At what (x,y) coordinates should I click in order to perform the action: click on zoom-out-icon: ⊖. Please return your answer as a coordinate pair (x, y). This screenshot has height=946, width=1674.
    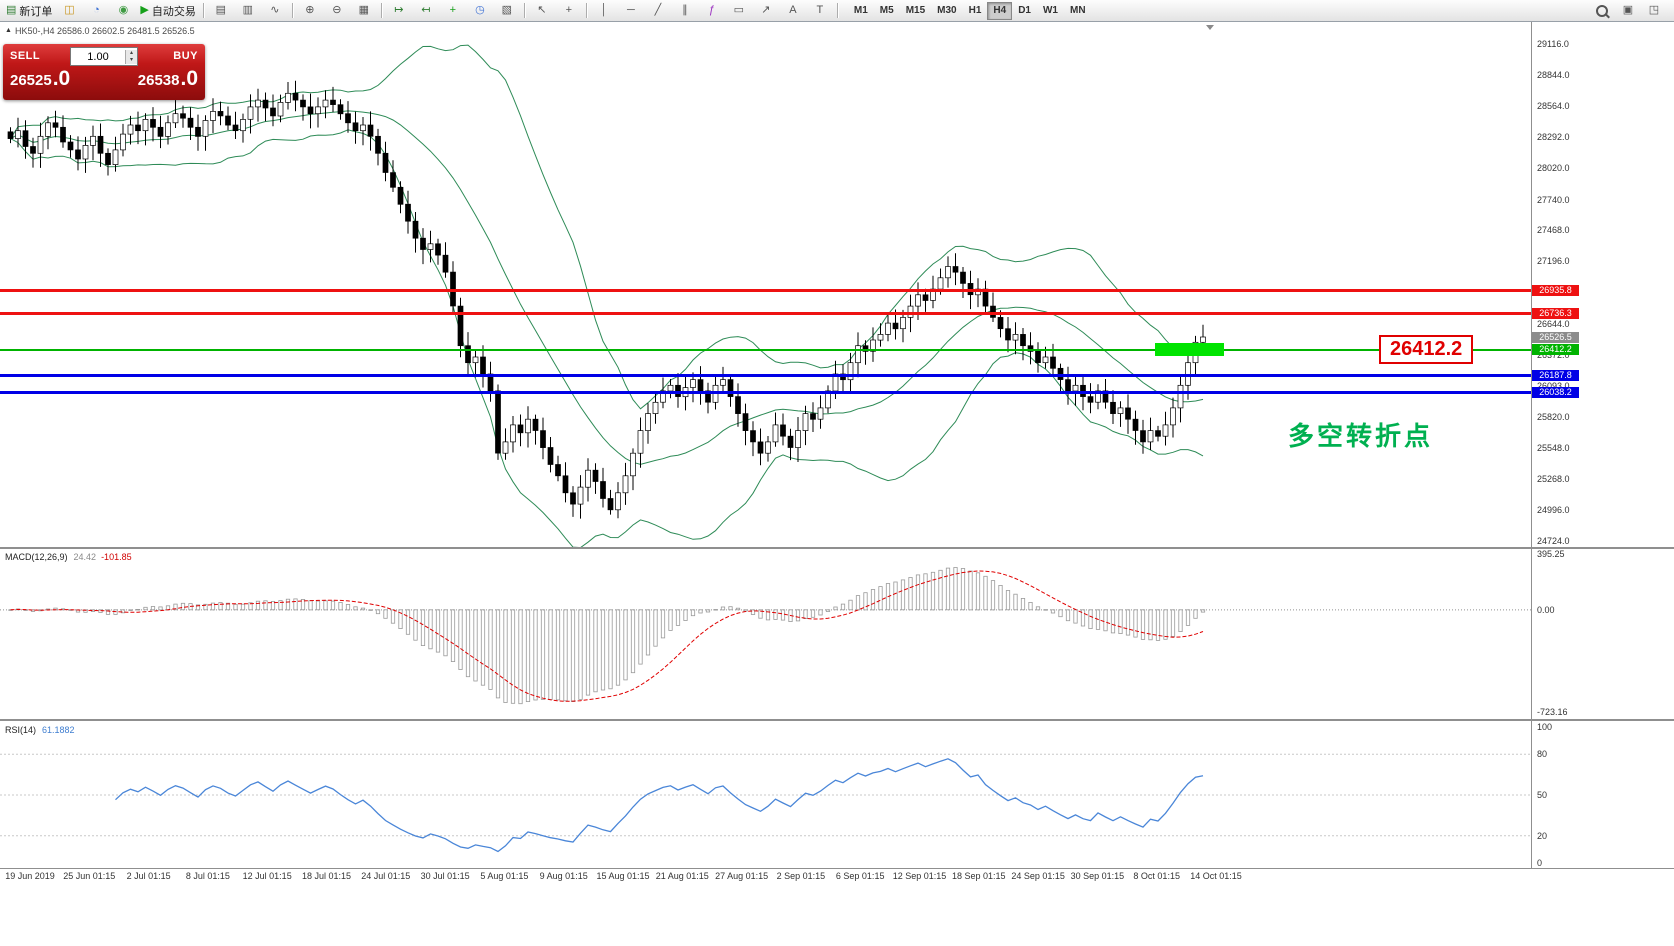
    Looking at the image, I should click on (337, 10).